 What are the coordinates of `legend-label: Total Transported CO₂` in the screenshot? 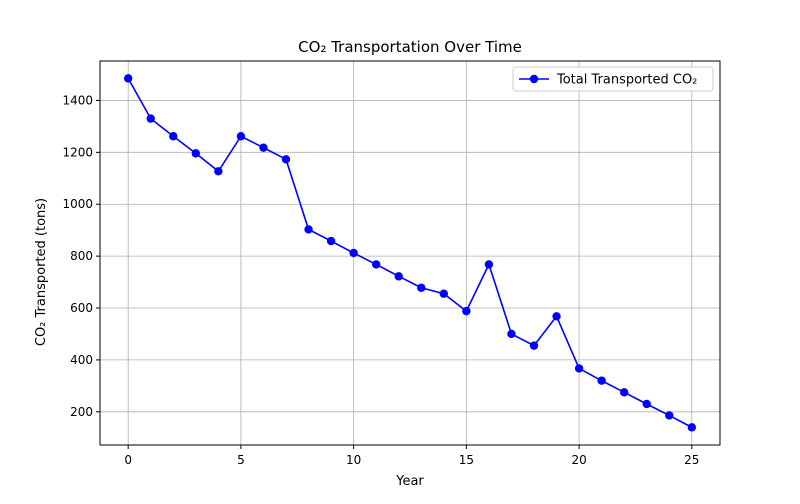 It's located at (626, 80).